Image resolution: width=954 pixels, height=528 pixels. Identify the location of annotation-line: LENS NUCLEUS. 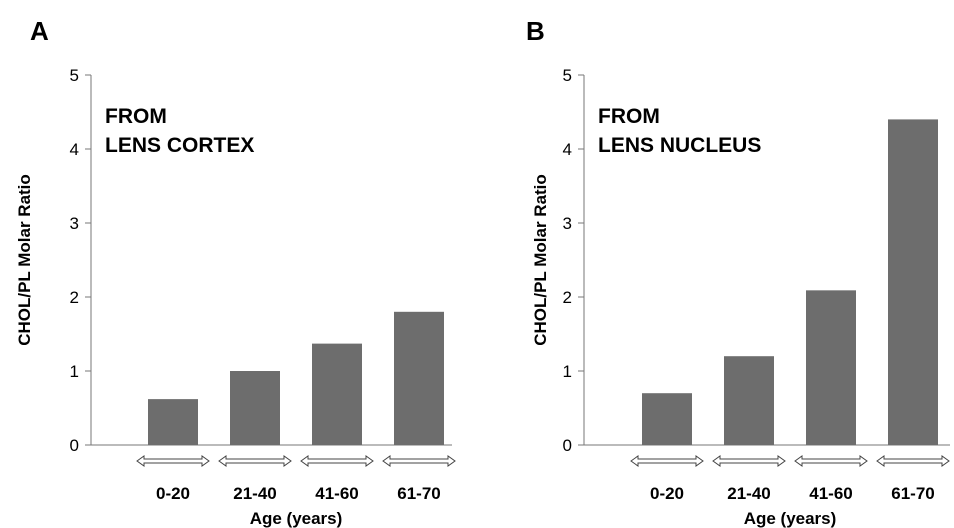
(679, 145).